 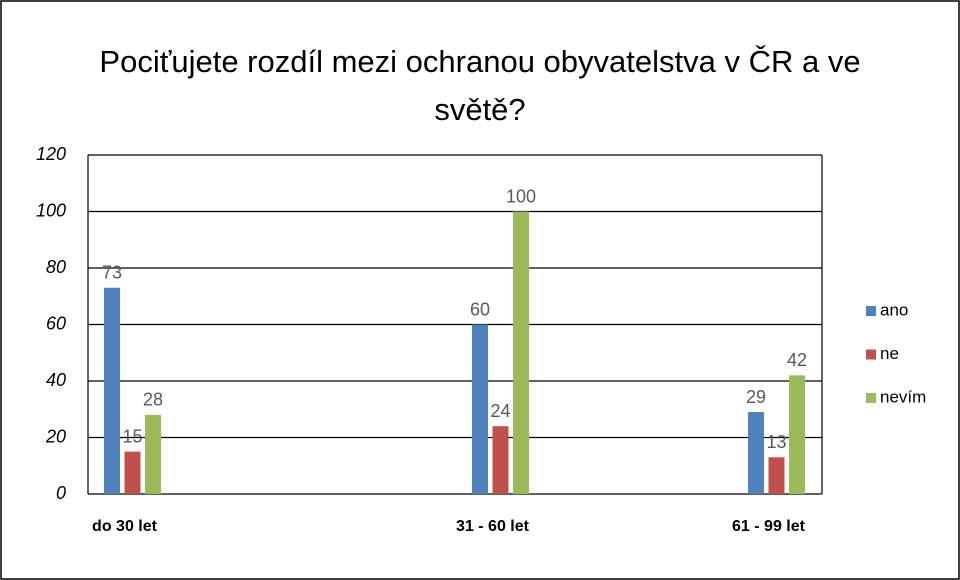 What do you see at coordinates (55, 436) in the screenshot?
I see `y-tick-label: 20` at bounding box center [55, 436].